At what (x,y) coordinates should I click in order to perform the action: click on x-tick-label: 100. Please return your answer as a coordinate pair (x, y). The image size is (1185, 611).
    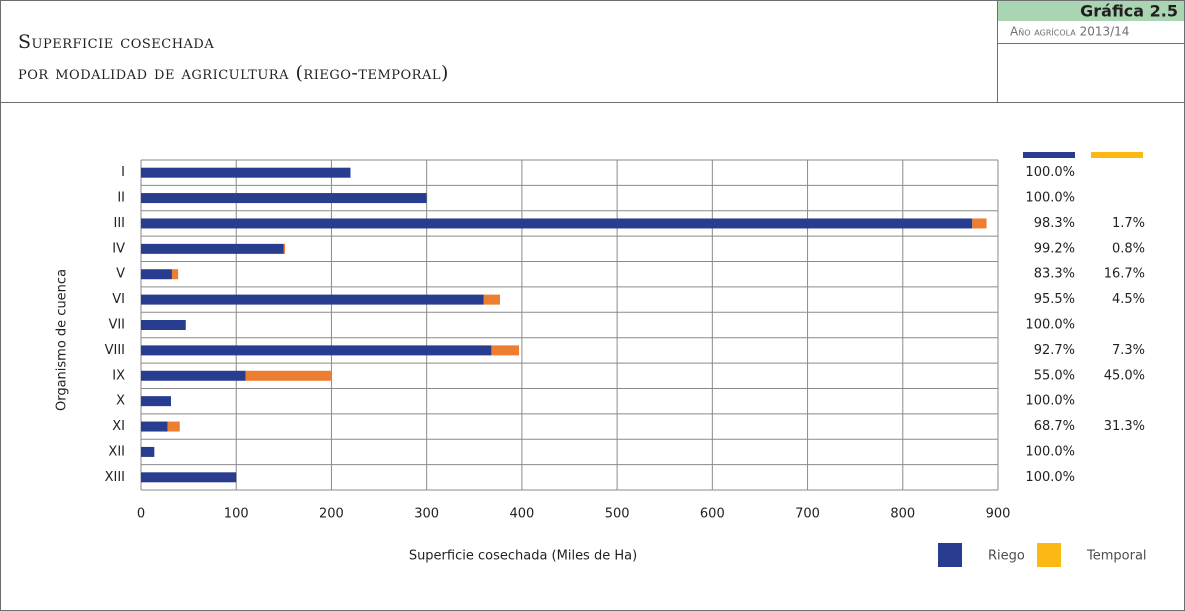
    Looking at the image, I should click on (236, 514).